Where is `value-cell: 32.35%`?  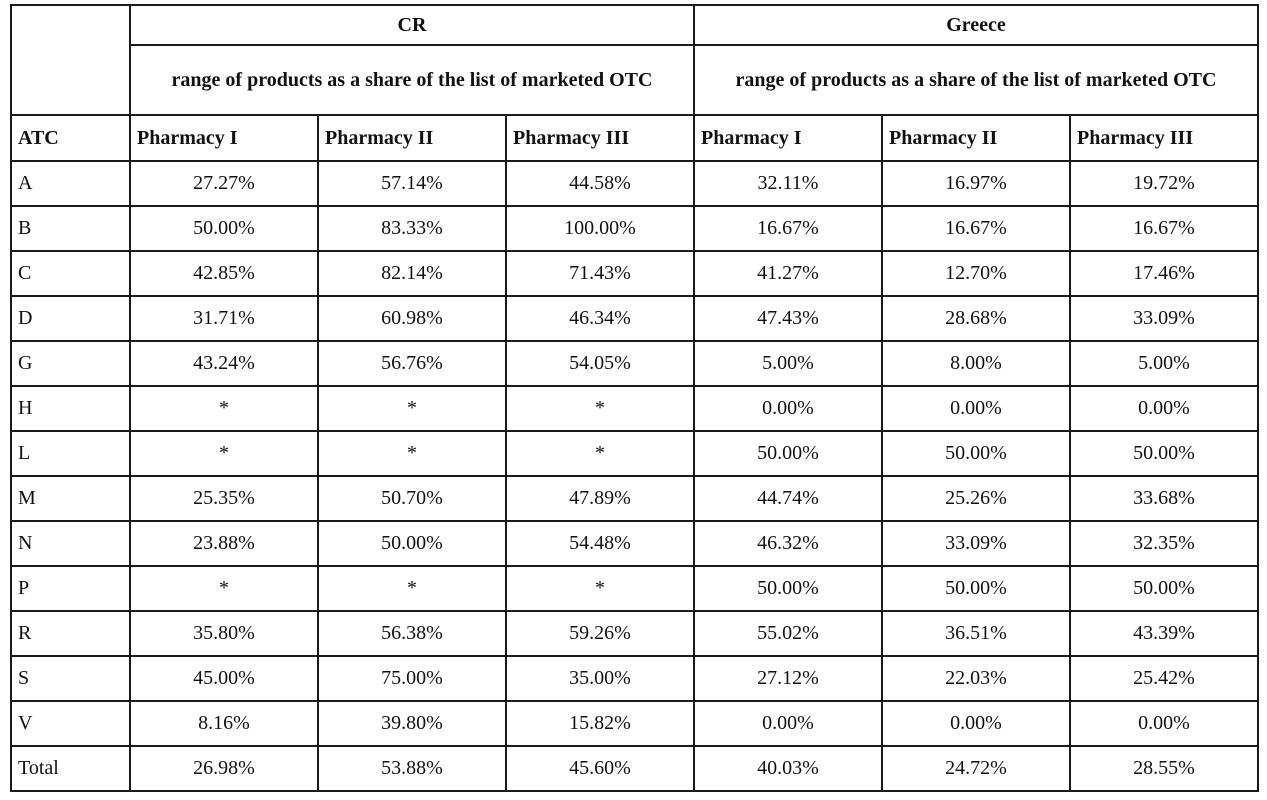
value-cell: 32.35% is located at coordinates (1164, 543).